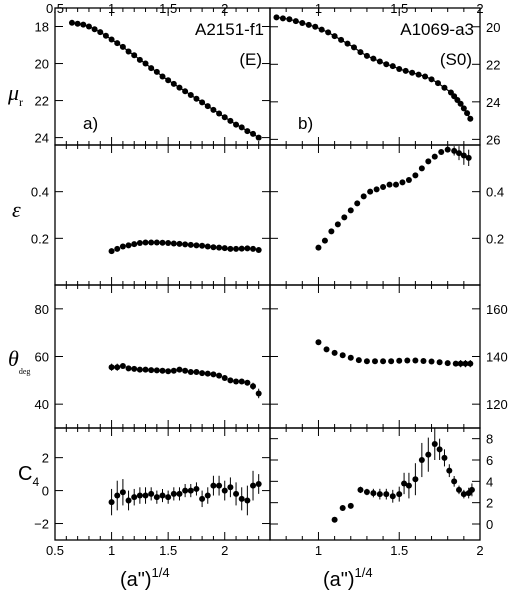 The height and width of the screenshot is (597, 527). Describe the element at coordinates (168, 8) in the screenshot. I see `x-tick-label: 1.5` at that location.